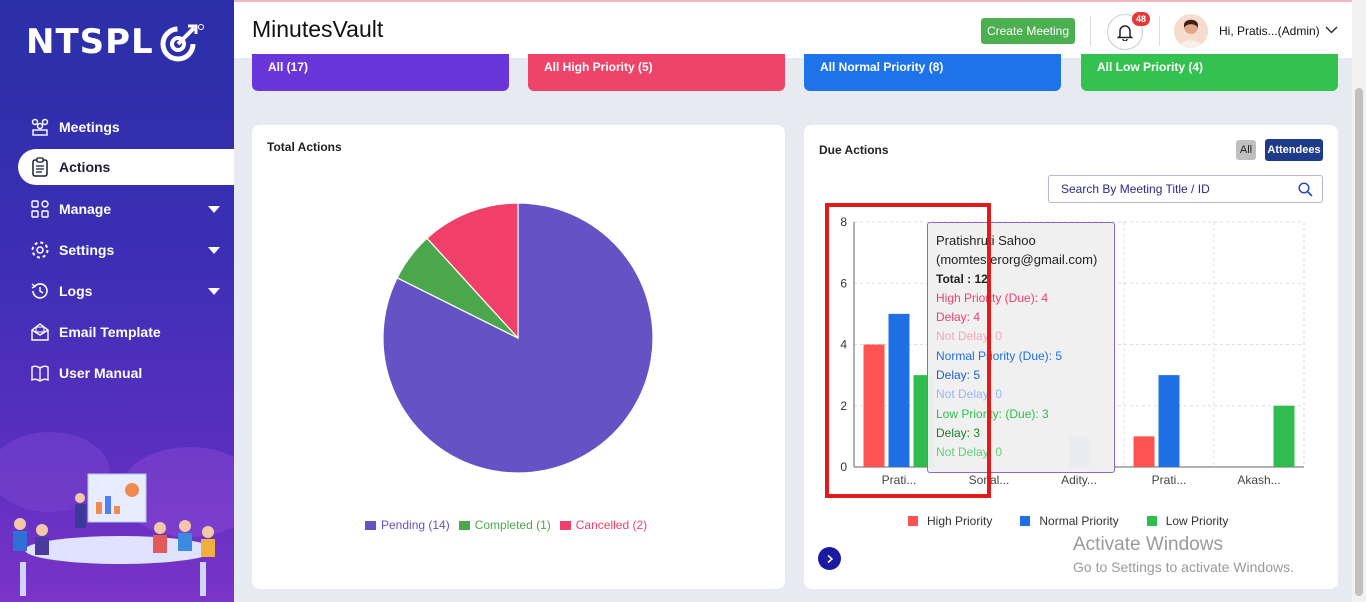 The width and height of the screenshot is (1366, 602). I want to click on tooltip-name: Pratishruti Sahoo, so click(986, 240).